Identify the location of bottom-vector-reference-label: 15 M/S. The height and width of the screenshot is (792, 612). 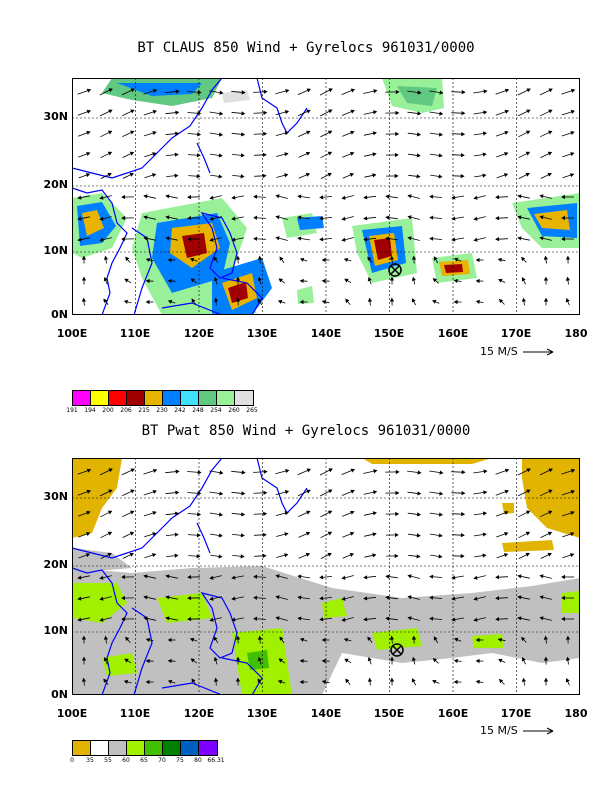
(499, 730).